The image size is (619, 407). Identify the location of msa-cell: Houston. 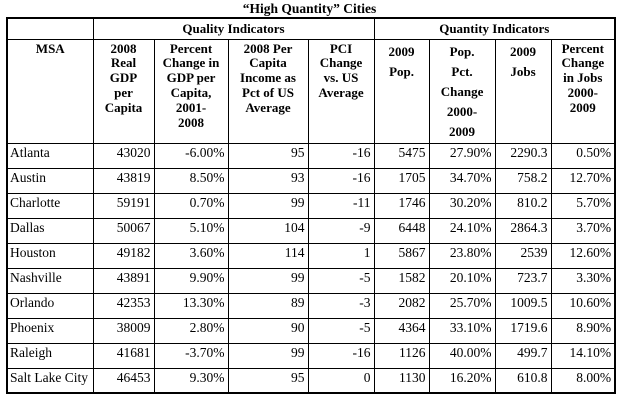
(50, 255).